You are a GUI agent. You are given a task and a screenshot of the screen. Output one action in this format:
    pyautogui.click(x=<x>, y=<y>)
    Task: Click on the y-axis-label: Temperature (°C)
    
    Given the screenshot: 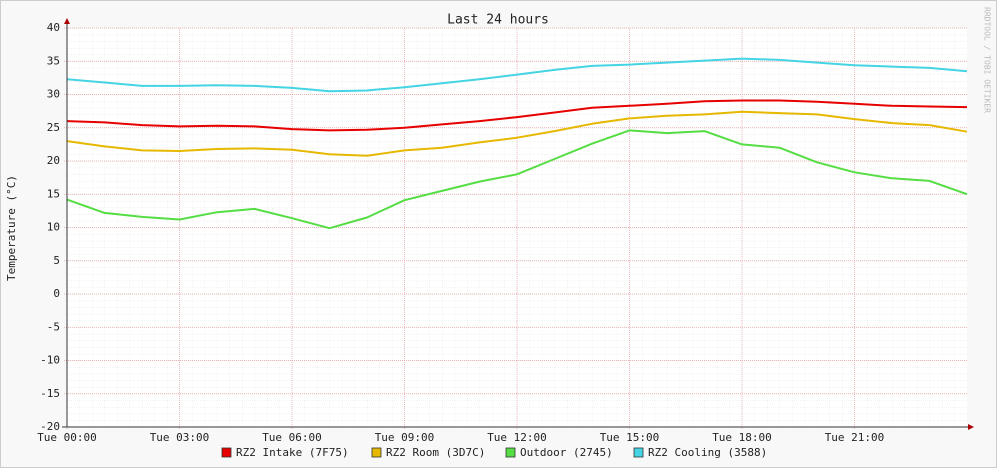 What is the action you would take?
    pyautogui.click(x=11, y=228)
    